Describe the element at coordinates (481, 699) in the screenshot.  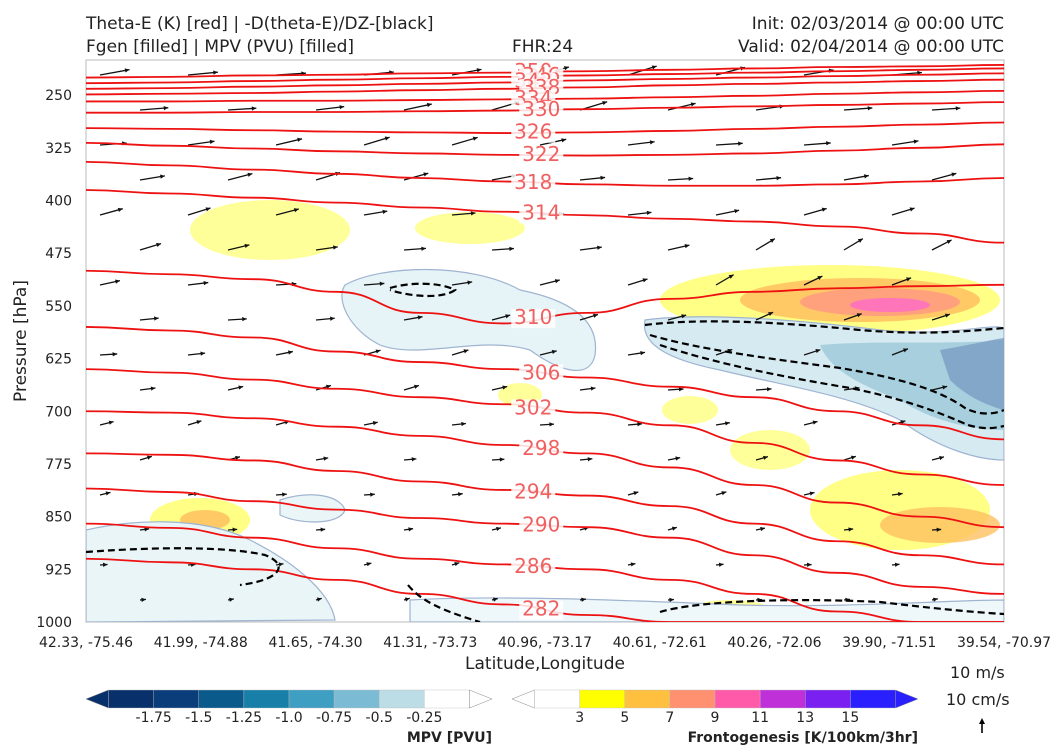
I see `colorbar-extend-right` at that location.